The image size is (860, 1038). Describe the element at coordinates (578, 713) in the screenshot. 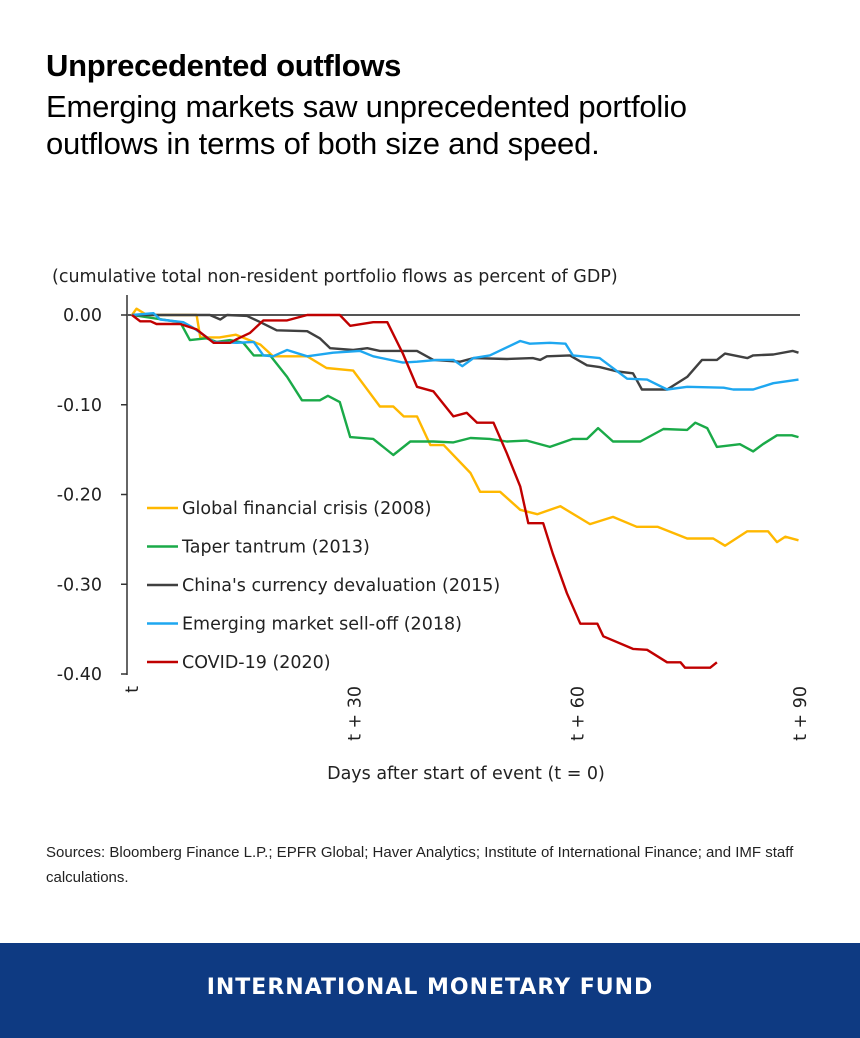

I see `x-tick-label: t + 60` at that location.